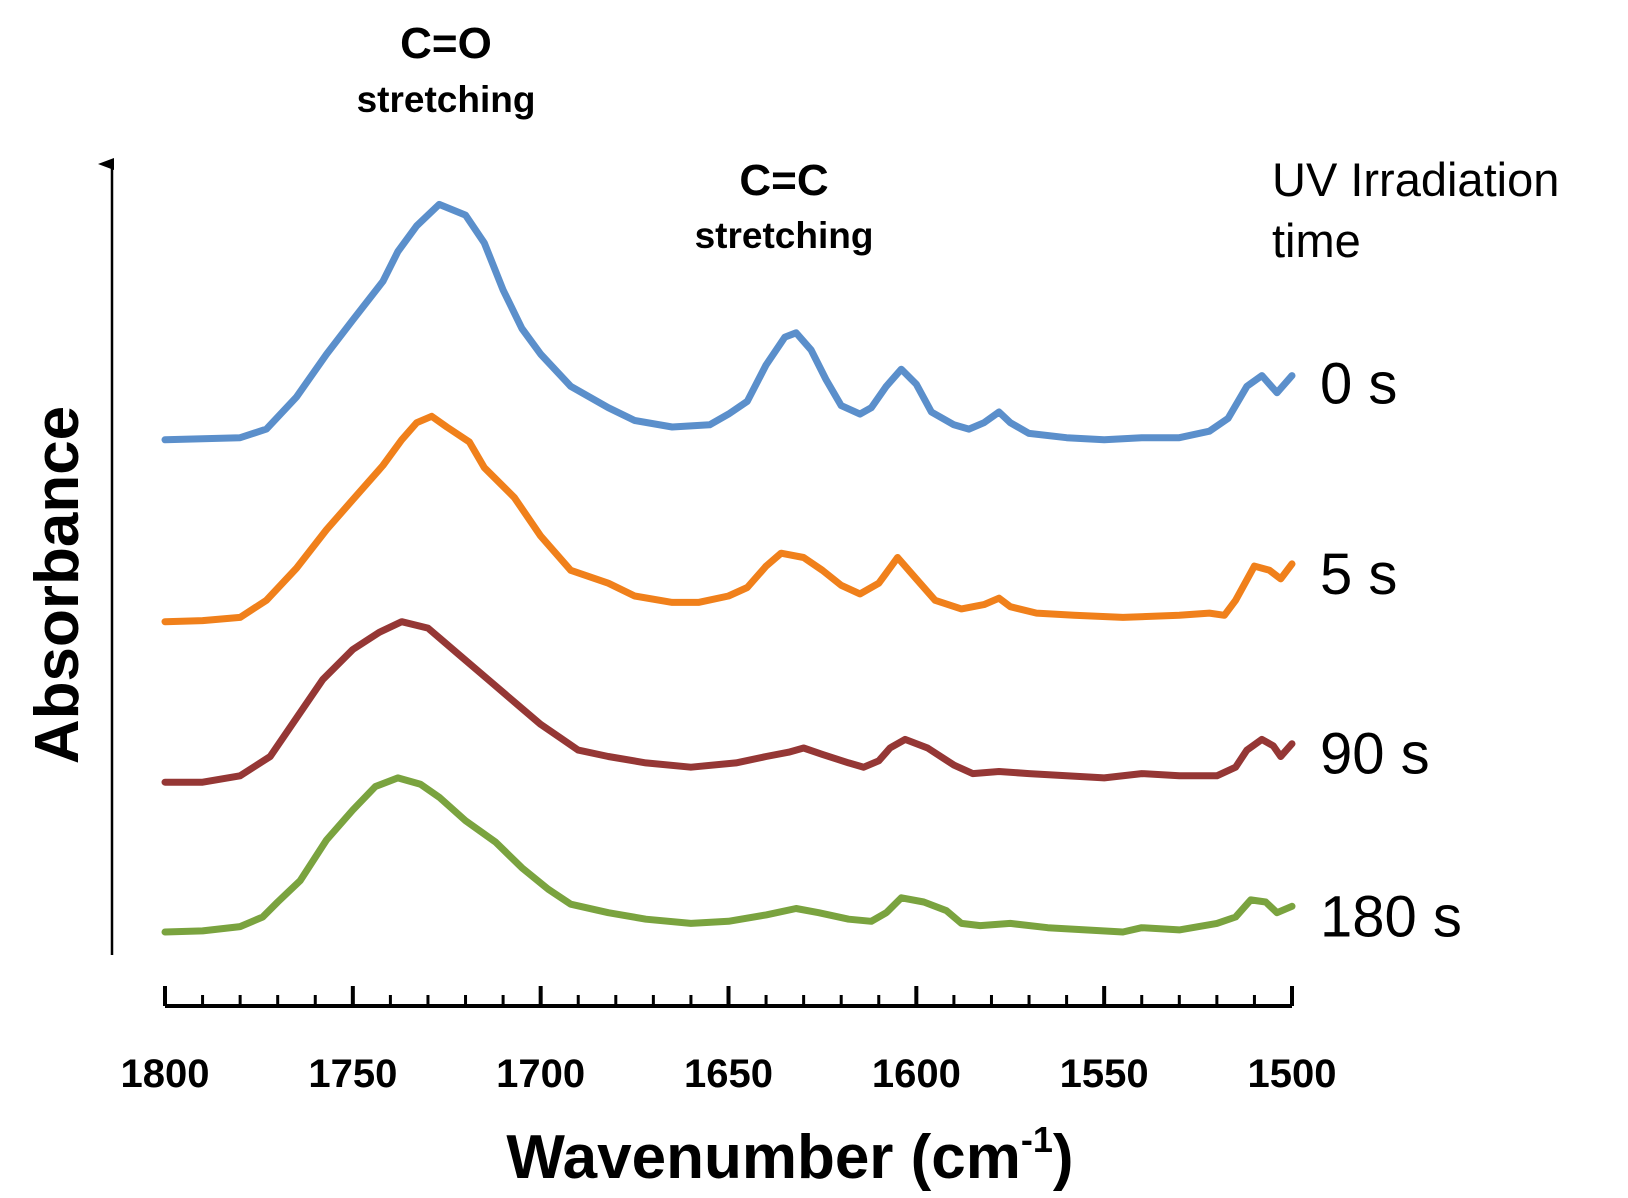 The height and width of the screenshot is (1198, 1628). What do you see at coordinates (1316, 240) in the screenshot?
I see `legend-title-line-2: time` at bounding box center [1316, 240].